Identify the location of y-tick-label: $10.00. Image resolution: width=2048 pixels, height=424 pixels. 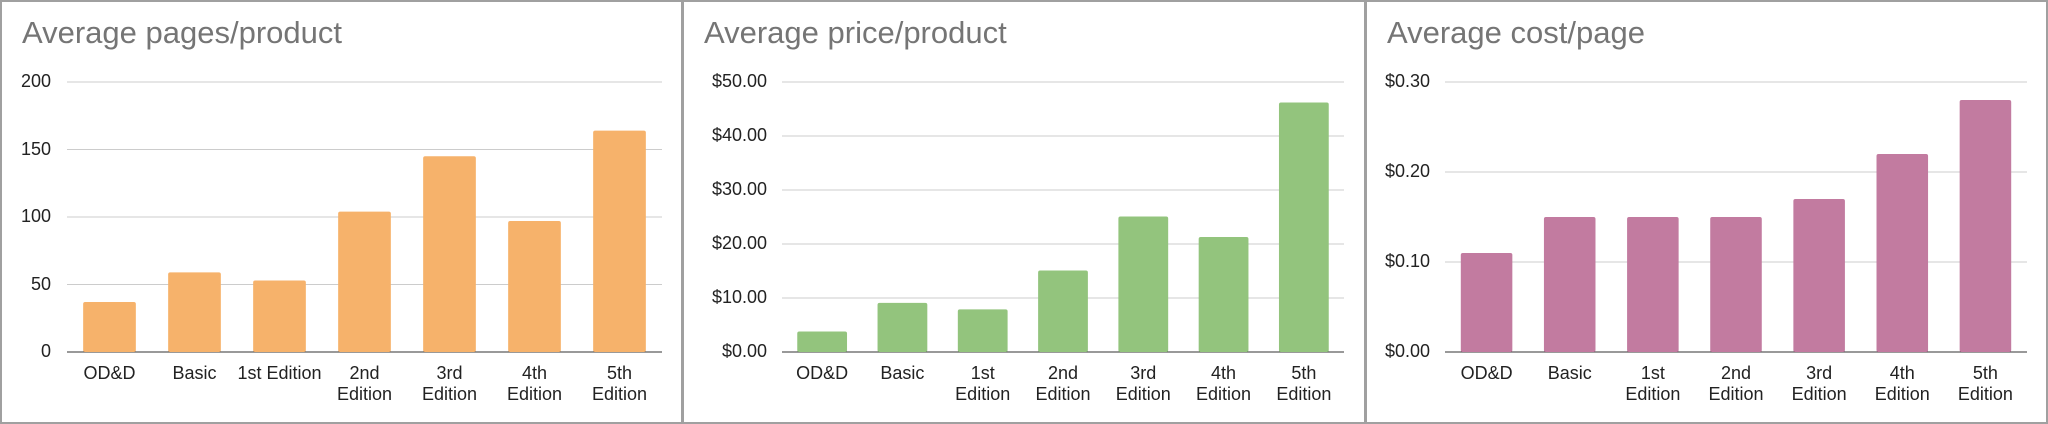
(739, 297).